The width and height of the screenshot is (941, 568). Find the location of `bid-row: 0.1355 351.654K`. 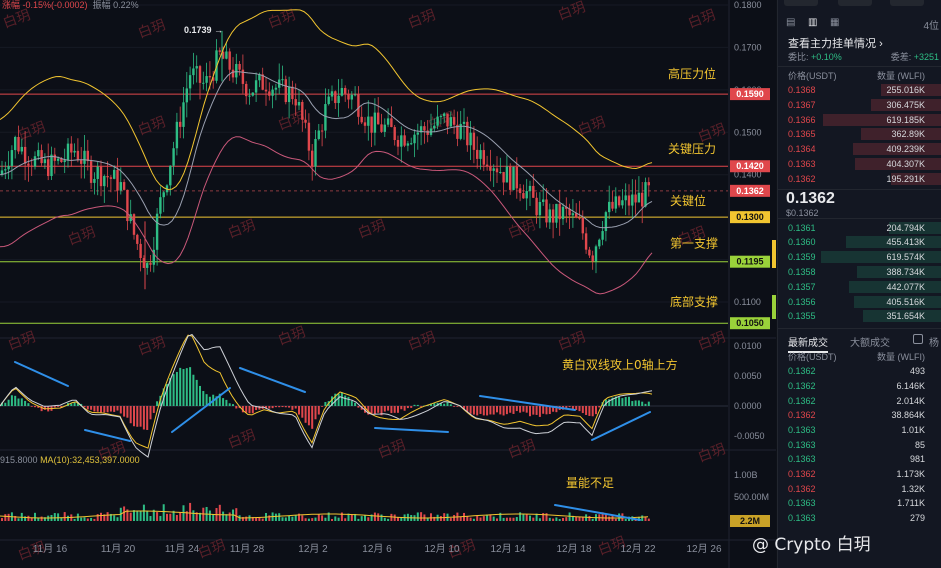

bid-row: 0.1355 351.654K is located at coordinates (859, 316).